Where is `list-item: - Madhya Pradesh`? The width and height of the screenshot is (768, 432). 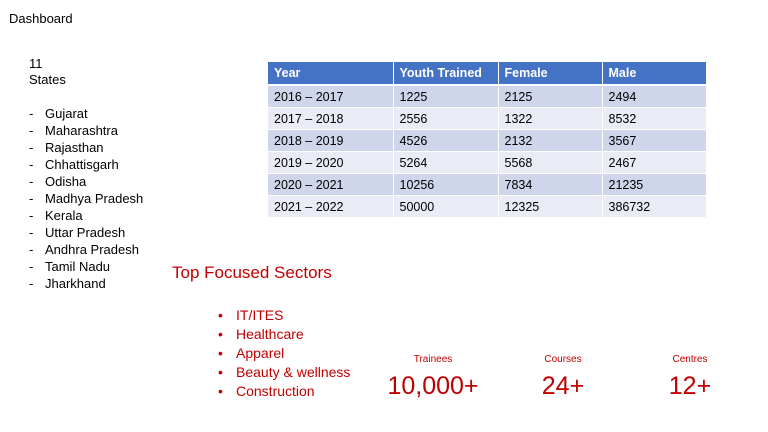
list-item: - Madhya Pradesh is located at coordinates (86, 198).